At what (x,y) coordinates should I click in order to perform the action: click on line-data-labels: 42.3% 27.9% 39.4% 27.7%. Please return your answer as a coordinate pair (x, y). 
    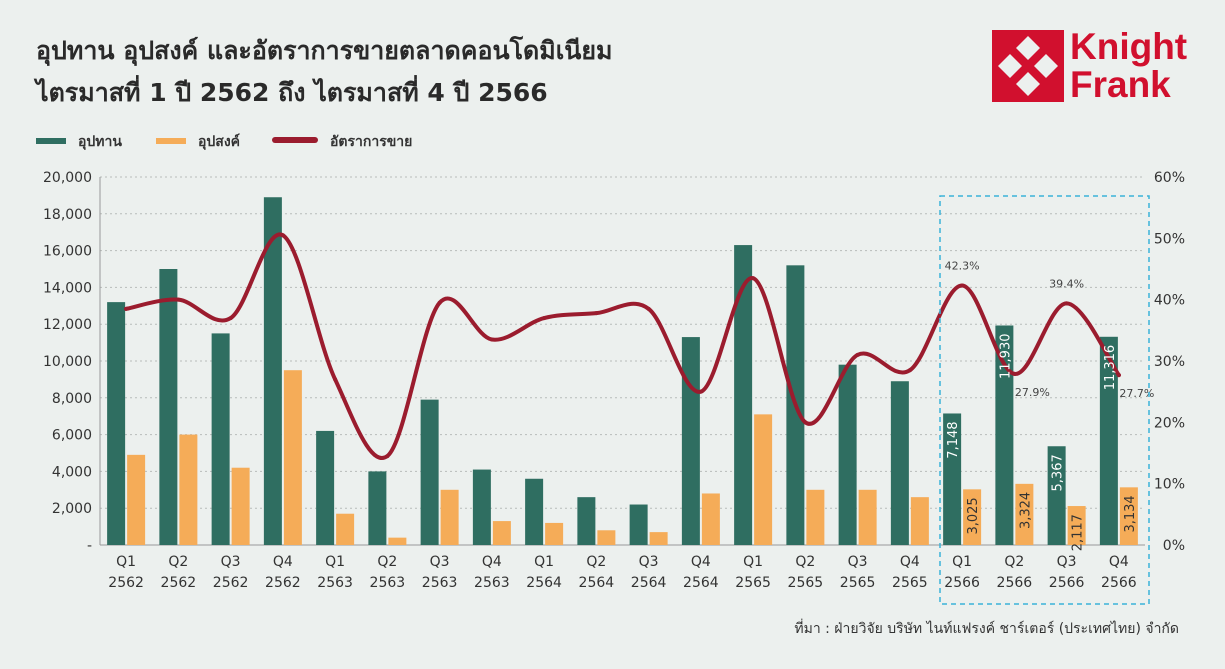
    Looking at the image, I should click on (1050, 330).